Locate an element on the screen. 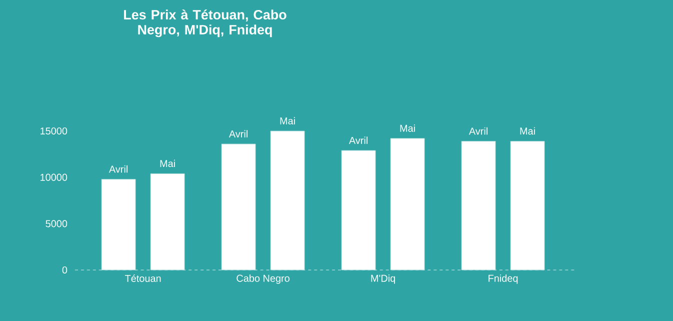 This screenshot has width=673, height=321. x-tick-label: Cabo Negro is located at coordinates (263, 279).